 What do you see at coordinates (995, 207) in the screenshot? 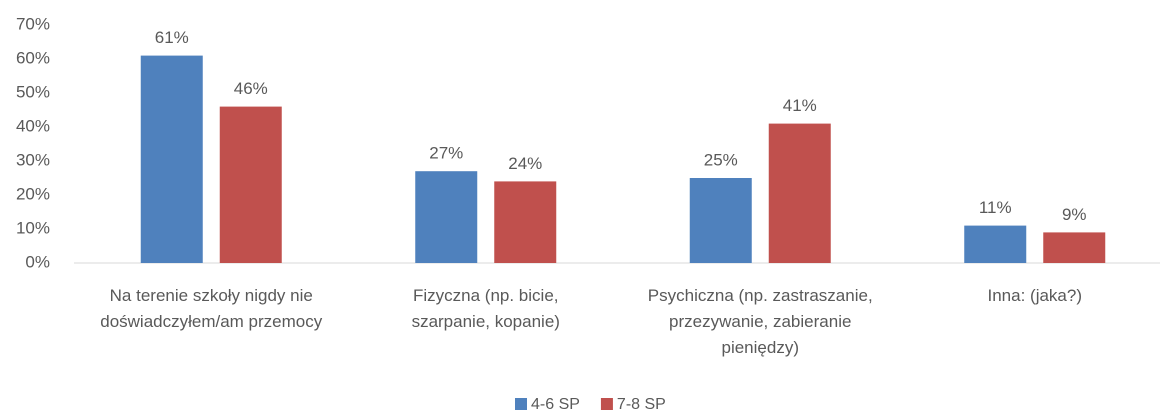
I see `data-label: 11%` at bounding box center [995, 207].